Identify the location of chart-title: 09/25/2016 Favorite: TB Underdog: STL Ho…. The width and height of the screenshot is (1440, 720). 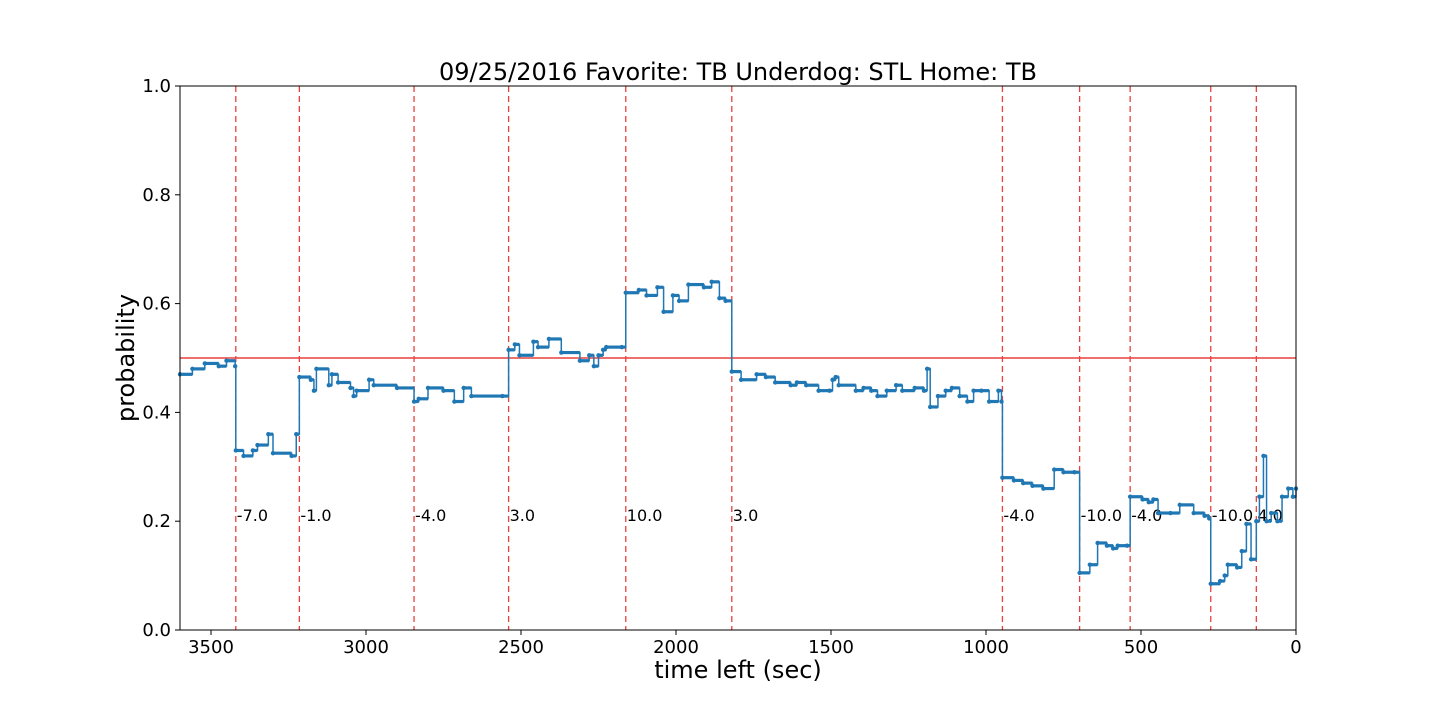
(738, 72).